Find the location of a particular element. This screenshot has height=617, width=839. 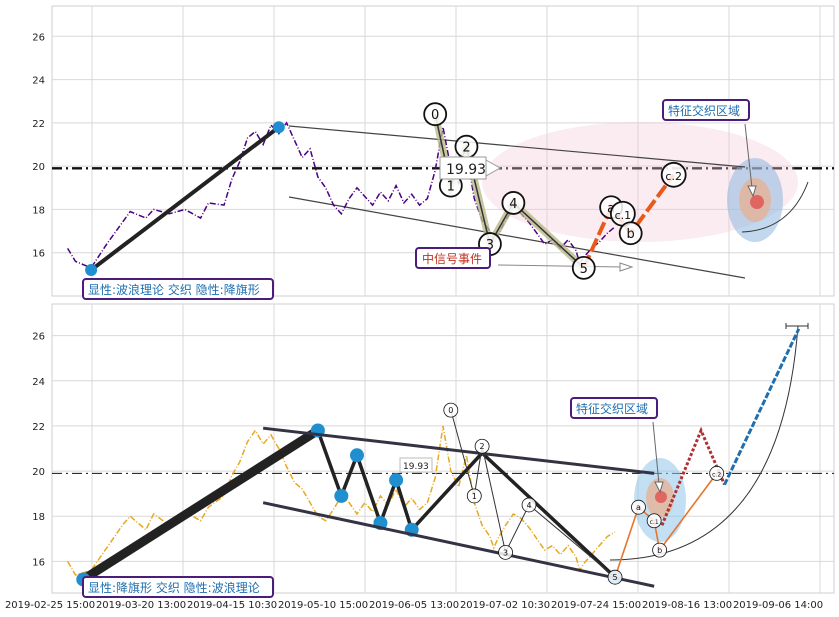

bottom-price-label-box is located at coordinates (416, 465).